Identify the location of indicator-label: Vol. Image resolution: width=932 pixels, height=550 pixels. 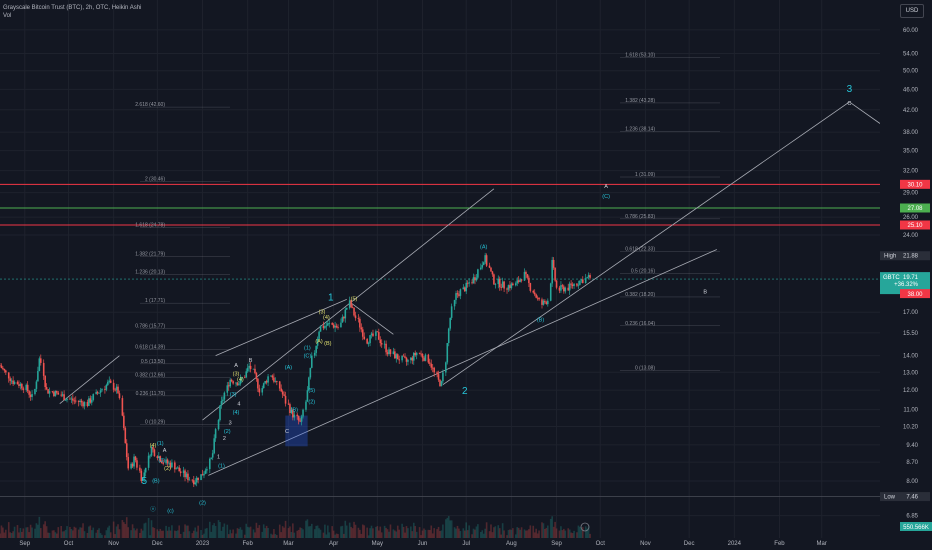
(7, 16).